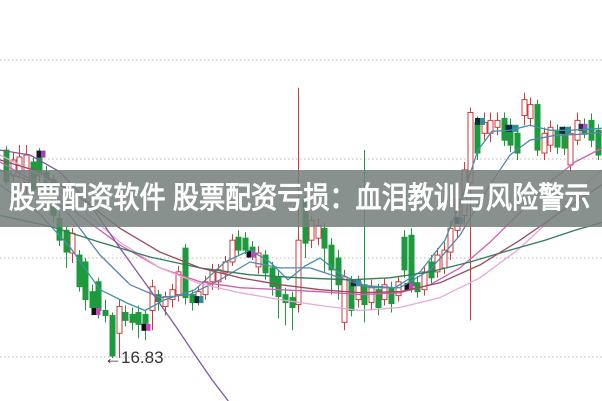 This screenshot has width=602, height=401. I want to click on headline-text: 股票配资软件 股票配资亏损：血泪教训与风险警示, so click(300, 198).